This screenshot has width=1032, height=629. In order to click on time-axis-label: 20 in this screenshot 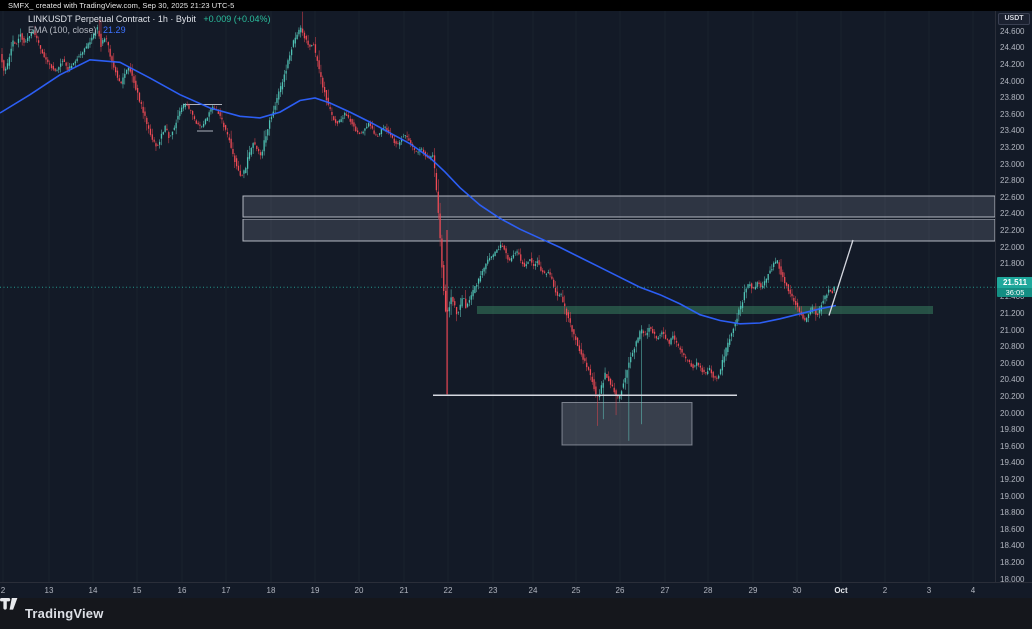, I will do `click(359, 590)`.